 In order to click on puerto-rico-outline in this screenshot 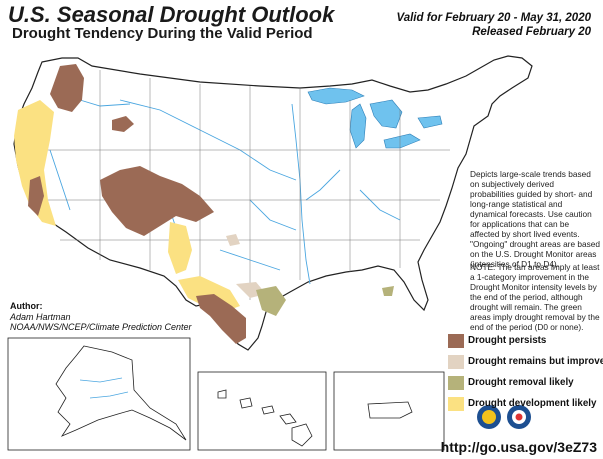, I will do `click(390, 410)`.